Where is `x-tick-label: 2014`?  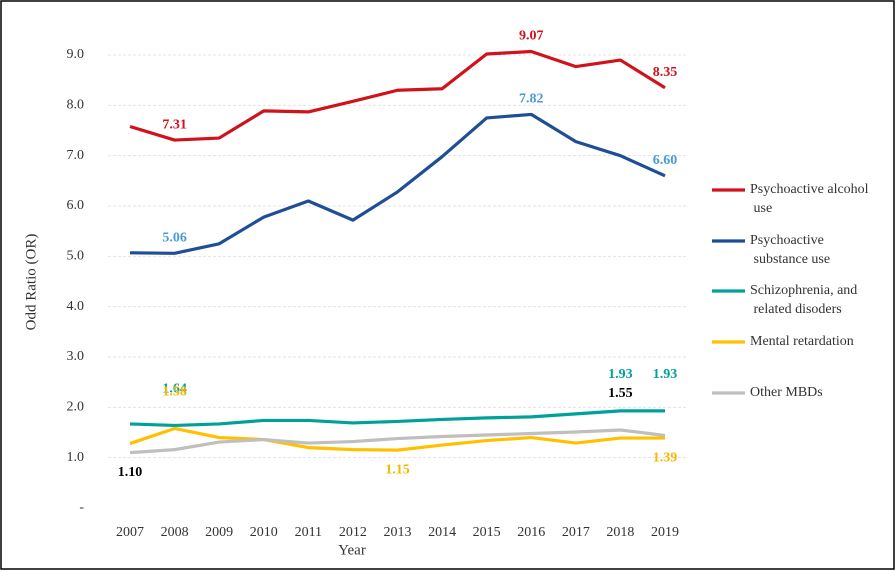 x-tick-label: 2014 is located at coordinates (442, 532).